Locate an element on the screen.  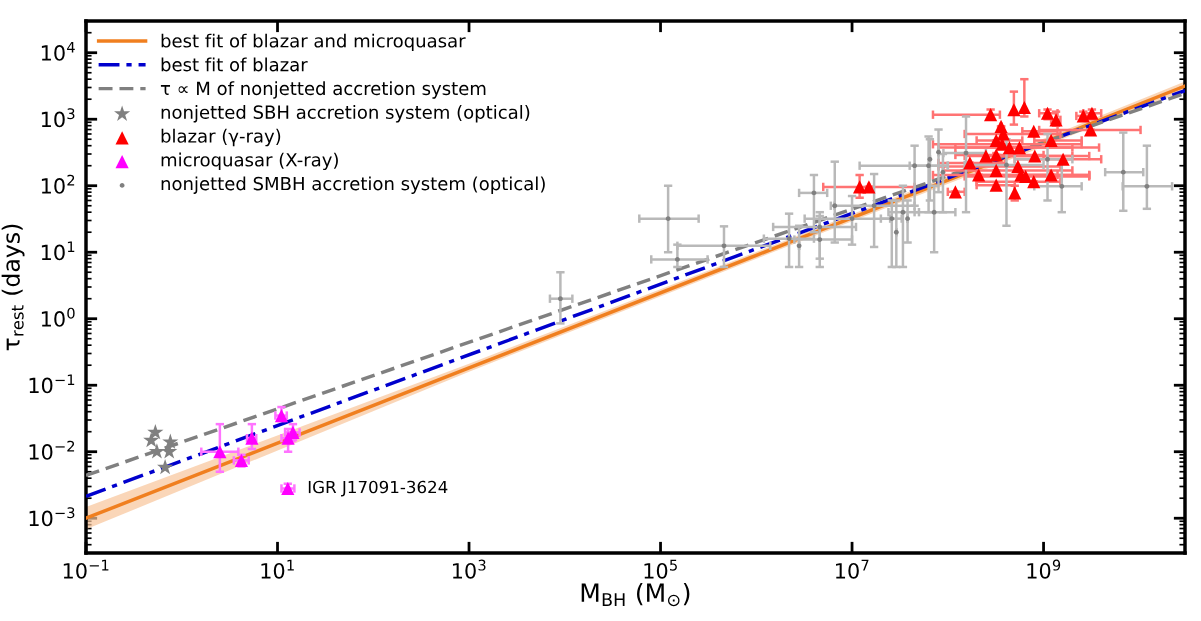
x-tick-label: 10$^{5}$ is located at coordinates (660, 569).